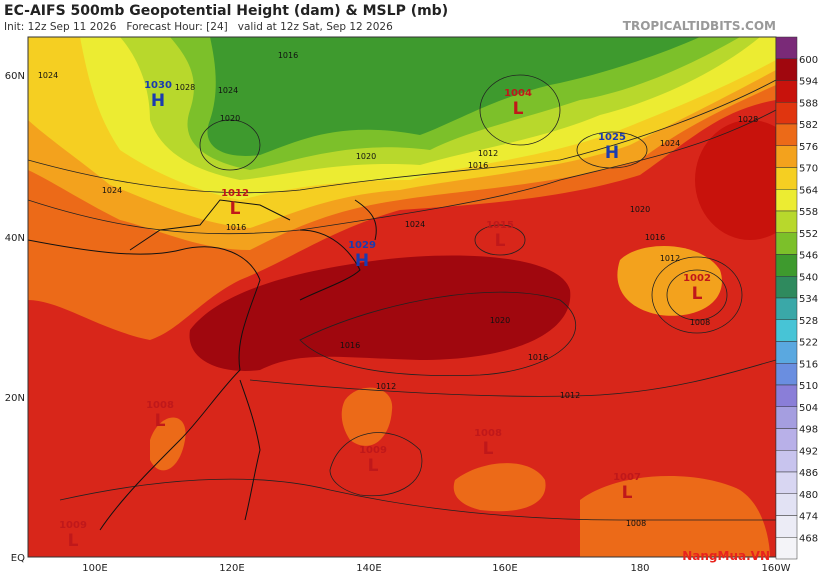  I want to click on field-576-low, so click(669, 281).